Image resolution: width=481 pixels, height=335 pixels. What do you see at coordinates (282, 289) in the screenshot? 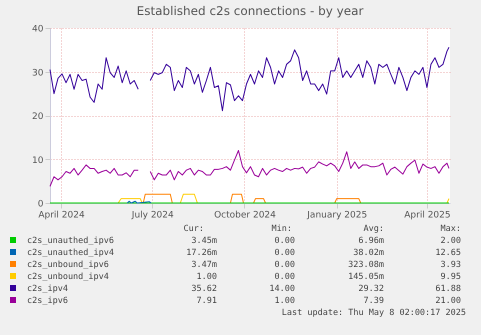
I see `text: 14.00` at bounding box center [282, 289].